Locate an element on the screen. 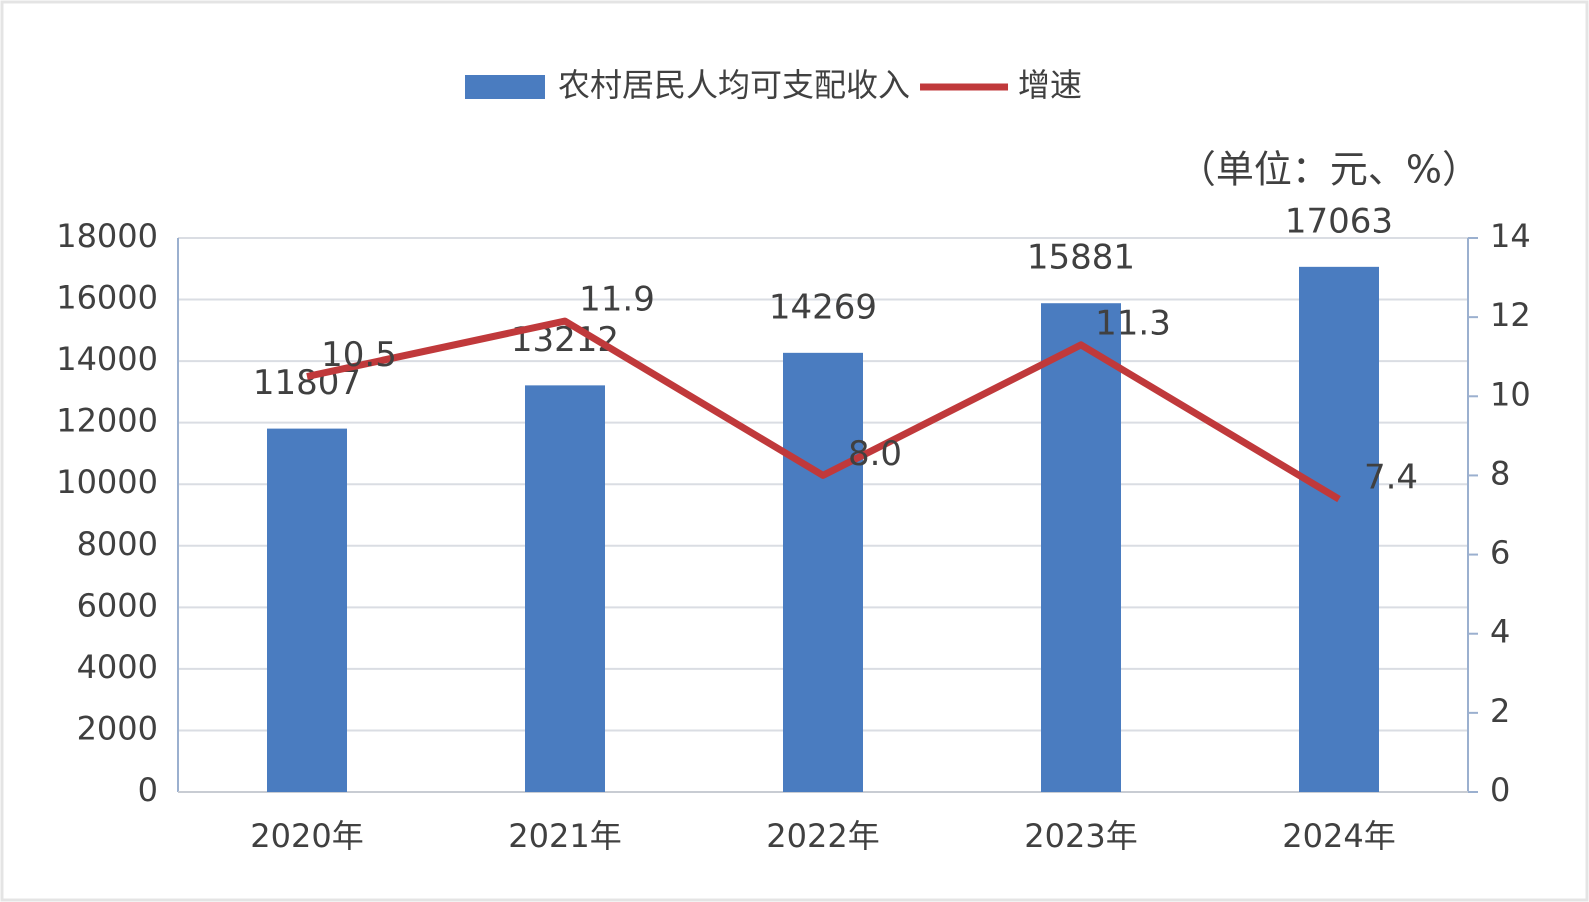 The height and width of the screenshot is (902, 1589). x-tick-label: 2020年 is located at coordinates (306, 836).